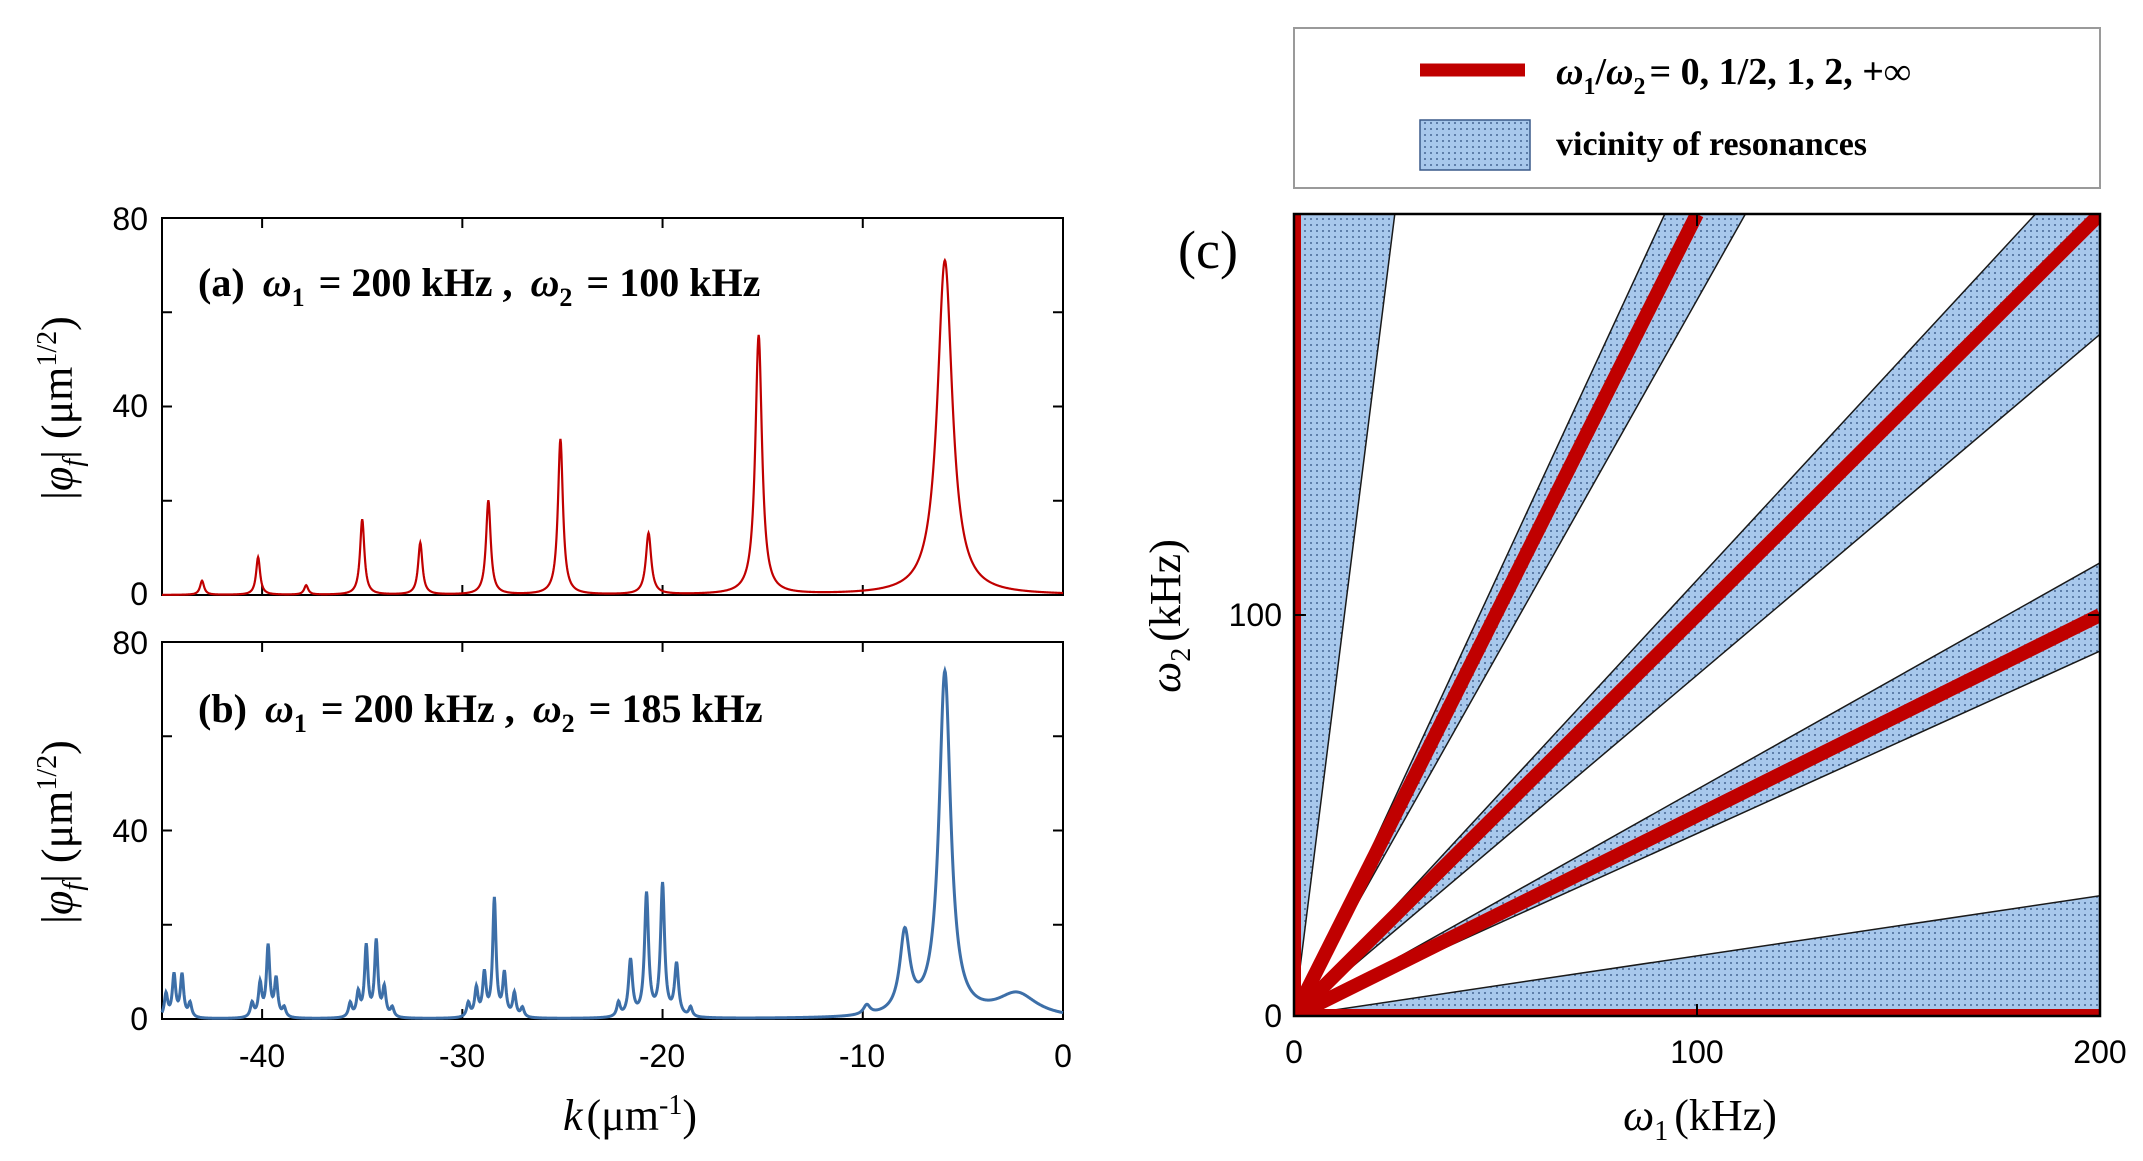 Image resolution: width=2143 pixels, height=1161 pixels. What do you see at coordinates (1208, 250) in the screenshot?
I see `panel-c-label: (c)` at bounding box center [1208, 250].